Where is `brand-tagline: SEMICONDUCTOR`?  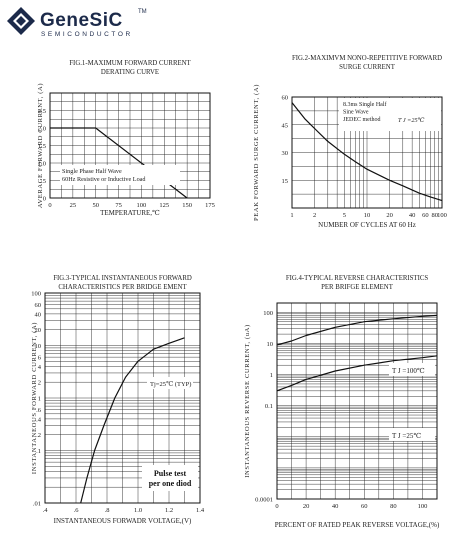
brand-tagline: SEMICONDUCTOR is located at coordinates (87, 34).